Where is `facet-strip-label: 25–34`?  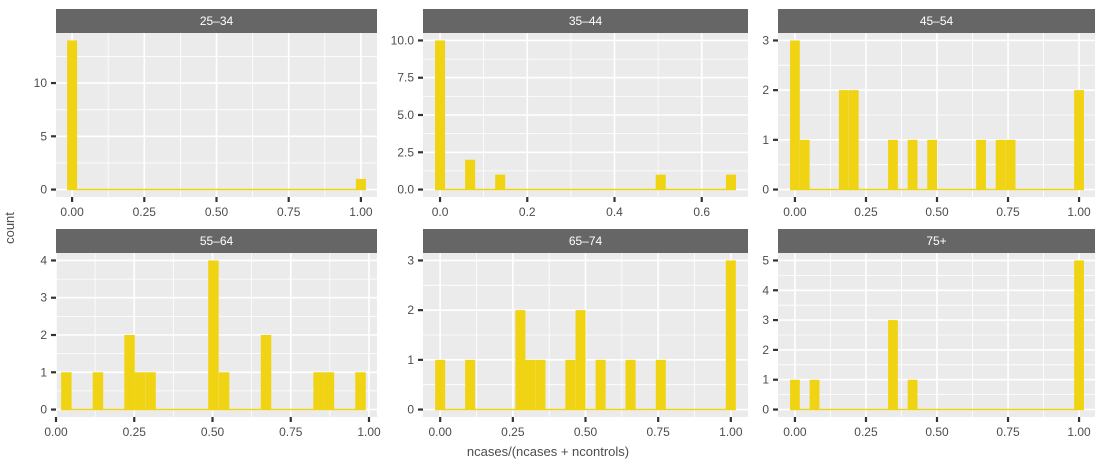 facet-strip-label: 25–34 is located at coordinates (217, 21).